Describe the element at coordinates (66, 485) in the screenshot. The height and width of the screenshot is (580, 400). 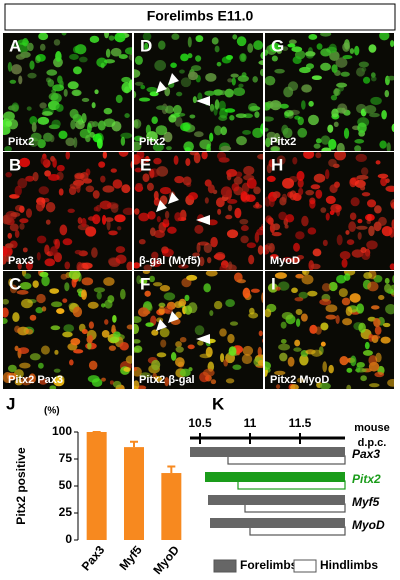
I see `y-tick-label: 50` at that location.